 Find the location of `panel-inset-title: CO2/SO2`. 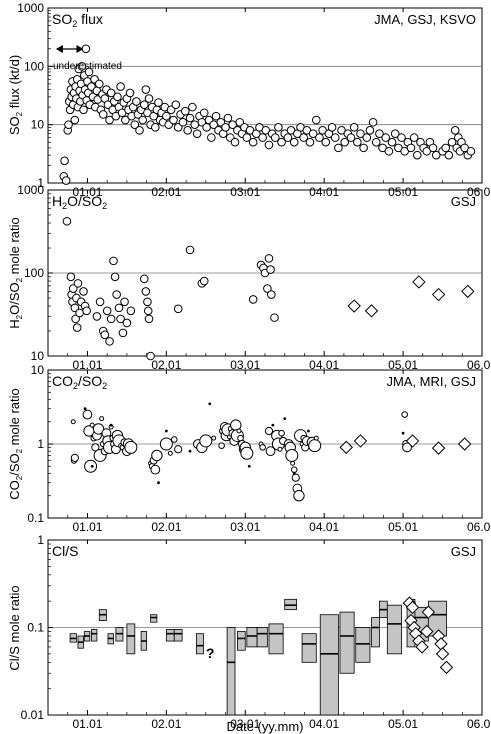

panel-inset-title: CO2/SO2 is located at coordinates (79, 382).